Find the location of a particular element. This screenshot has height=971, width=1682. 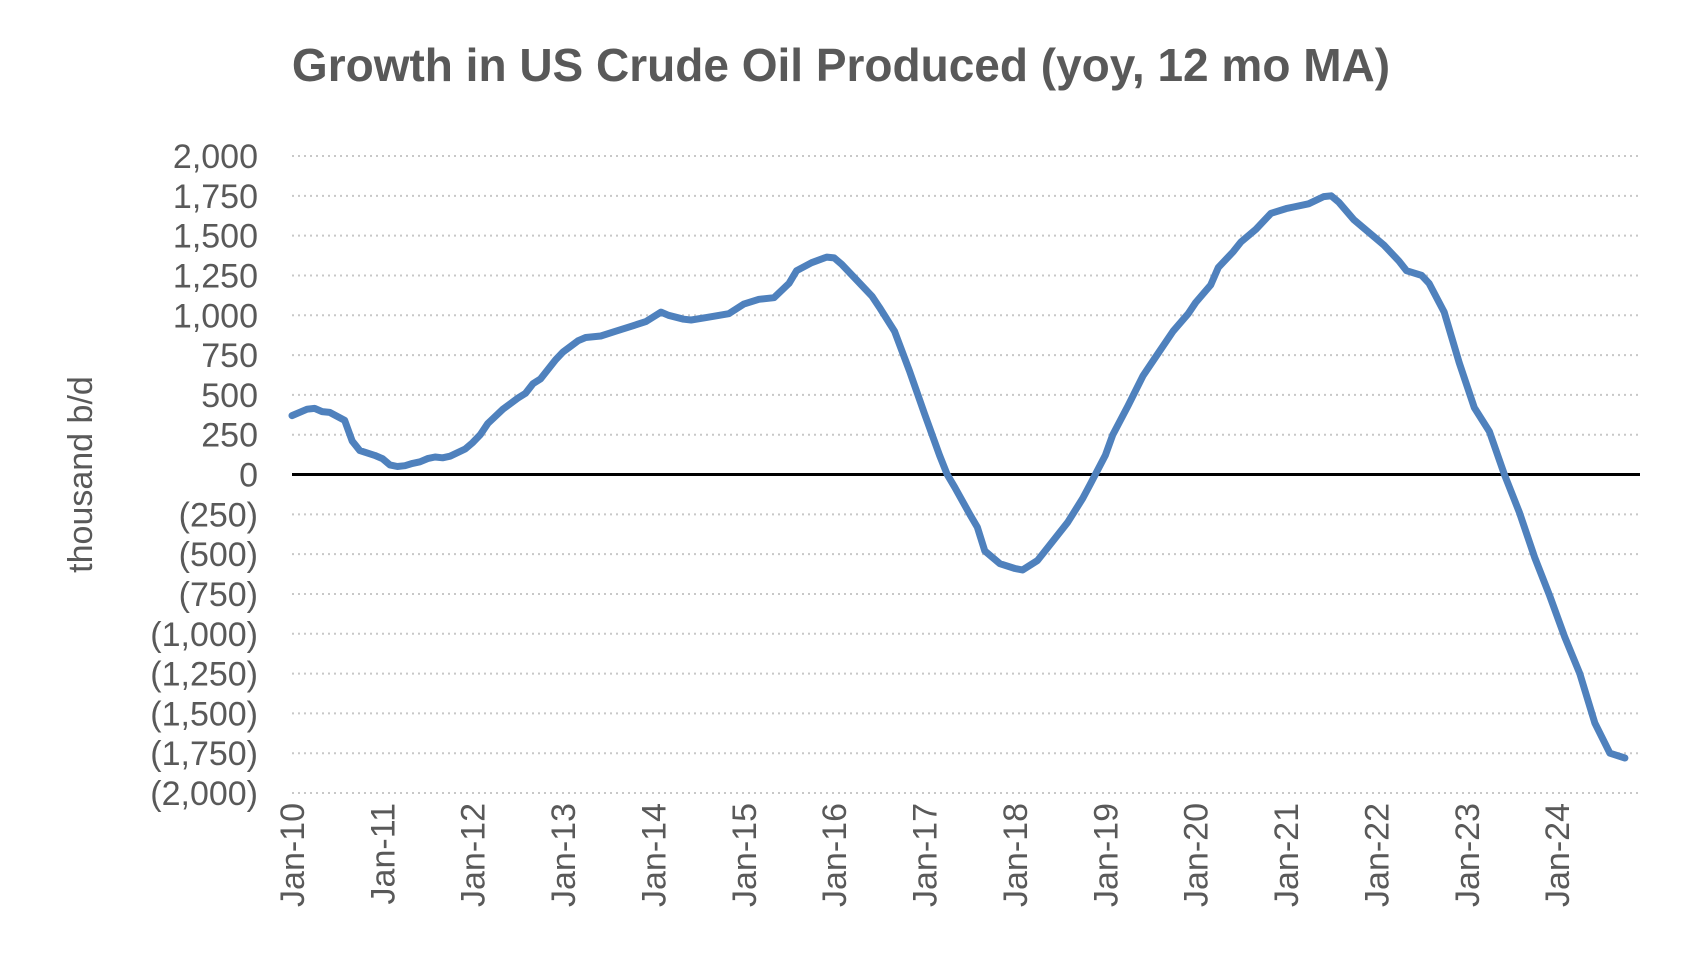

x-tick-label: Jan-20 is located at coordinates (1197, 855).